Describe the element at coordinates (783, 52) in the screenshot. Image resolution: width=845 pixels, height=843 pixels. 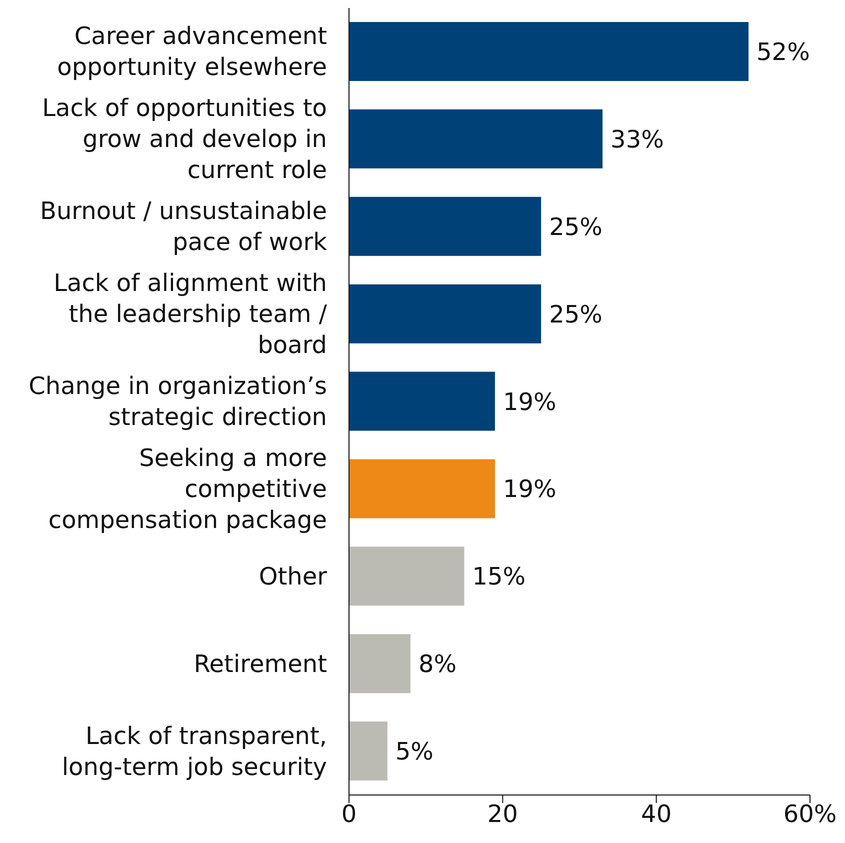
I see `data-label: 52%` at that location.